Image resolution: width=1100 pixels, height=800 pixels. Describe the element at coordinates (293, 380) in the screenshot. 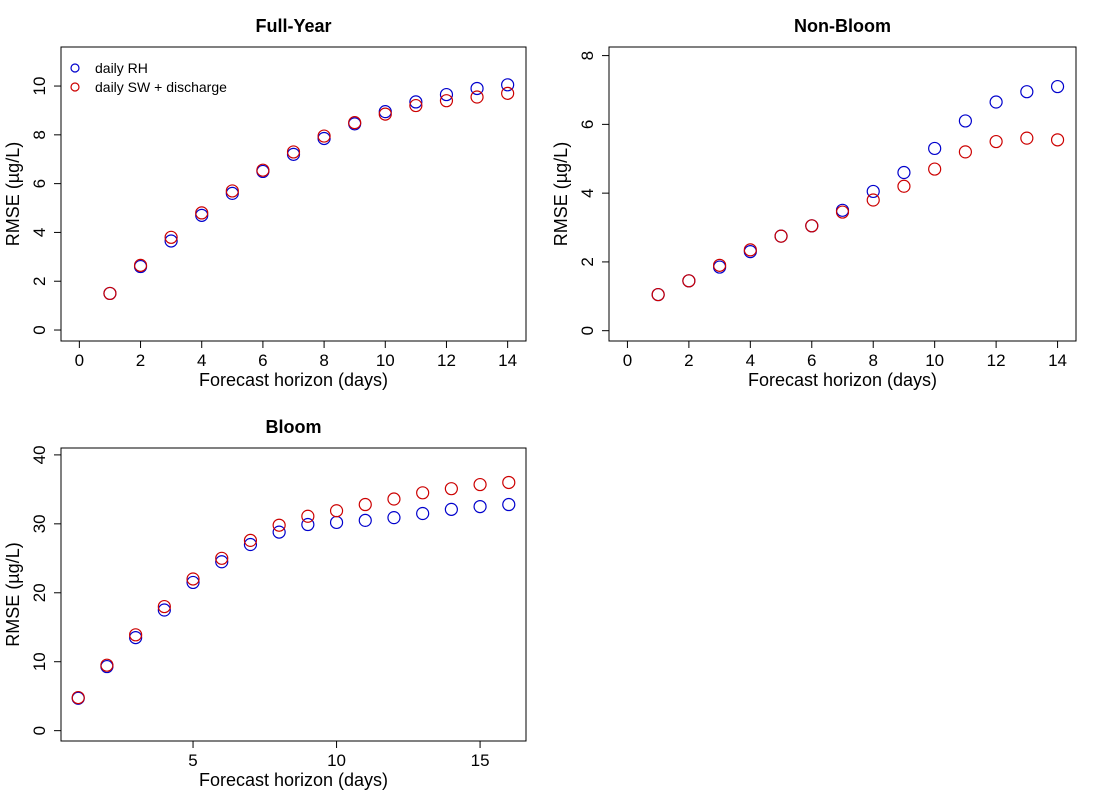

I see `x-axis-label: Forecast horizon (days)` at that location.